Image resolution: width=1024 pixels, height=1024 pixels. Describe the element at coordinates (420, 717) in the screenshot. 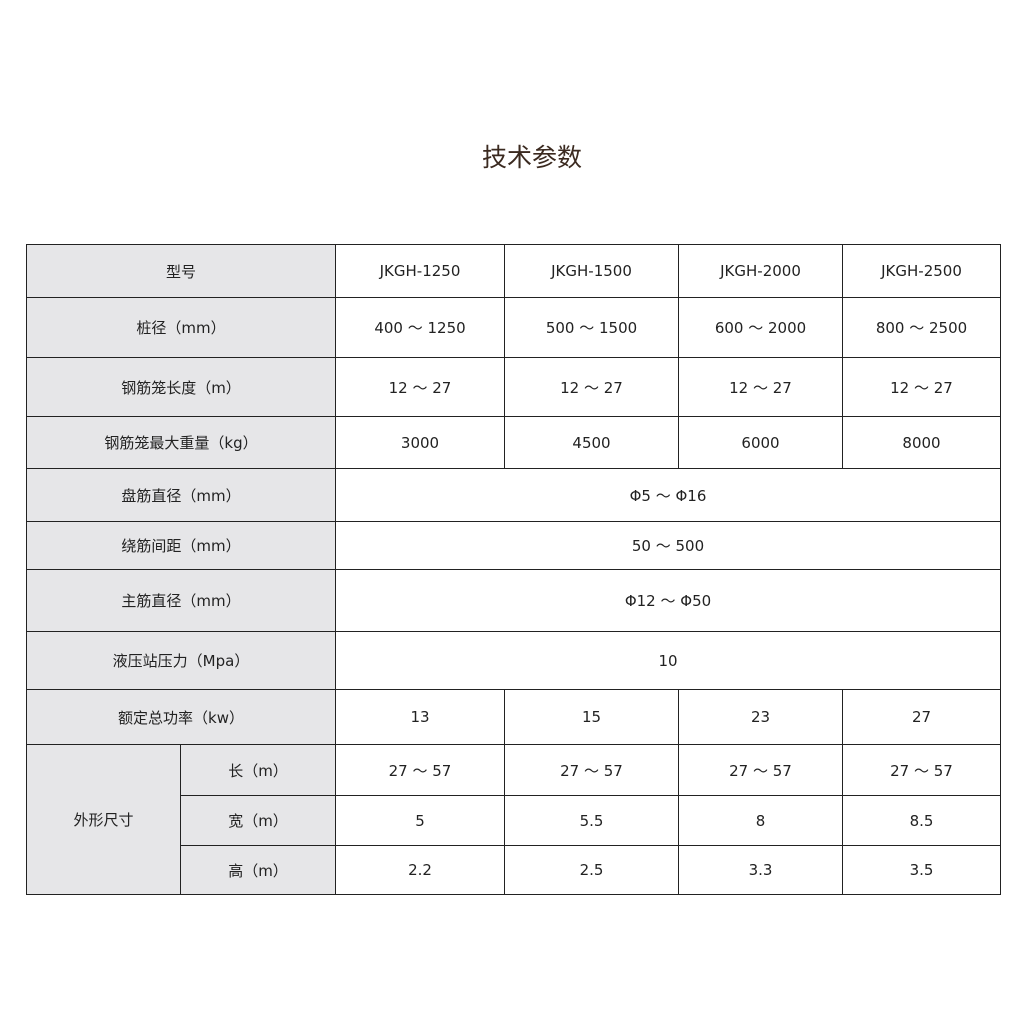

I see `cell: 13` at that location.